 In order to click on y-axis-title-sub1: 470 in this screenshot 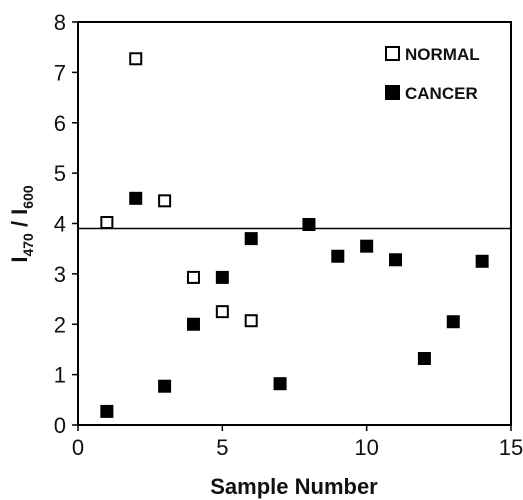, I will do `click(28, 245)`.